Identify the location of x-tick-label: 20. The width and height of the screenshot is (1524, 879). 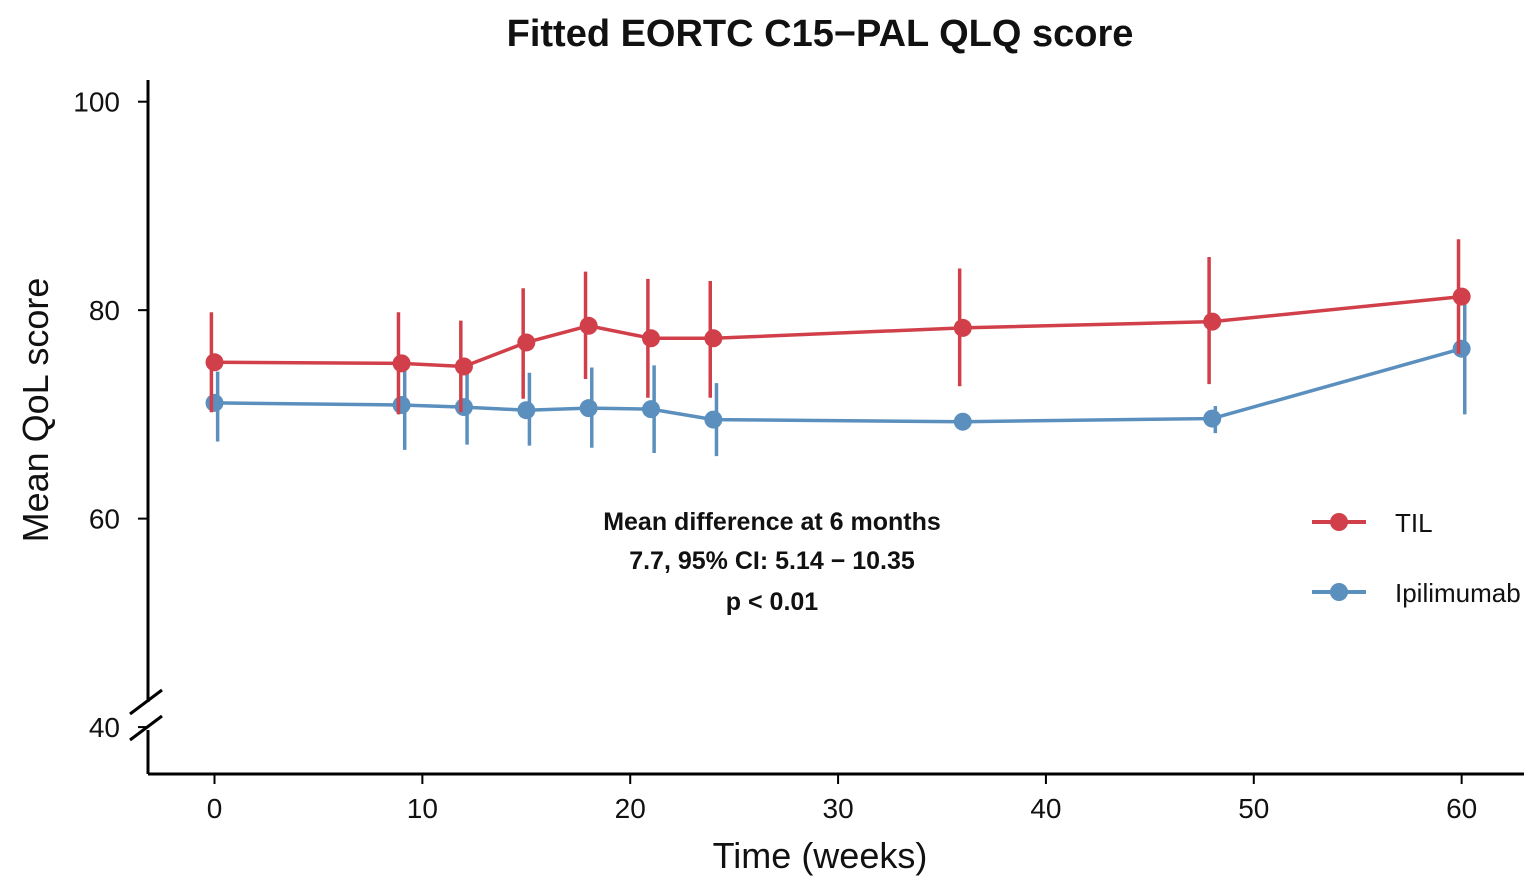
(630, 808).